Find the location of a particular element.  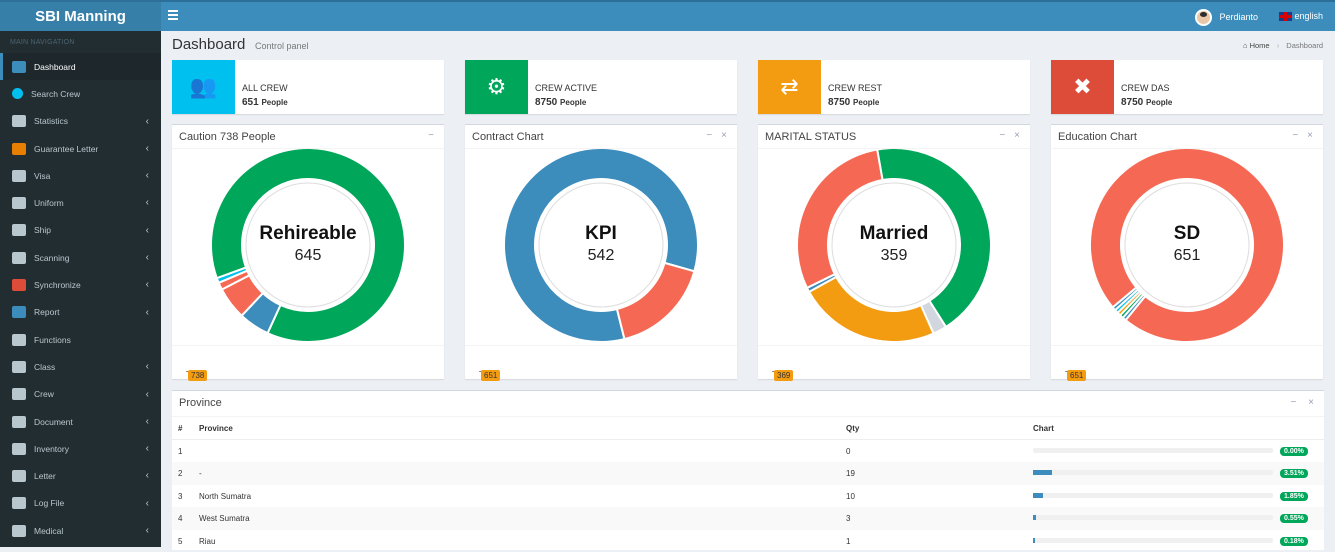

chart-panel-contract-chart: Contract Chart−×KPI542Total 651 is located at coordinates (601, 251).